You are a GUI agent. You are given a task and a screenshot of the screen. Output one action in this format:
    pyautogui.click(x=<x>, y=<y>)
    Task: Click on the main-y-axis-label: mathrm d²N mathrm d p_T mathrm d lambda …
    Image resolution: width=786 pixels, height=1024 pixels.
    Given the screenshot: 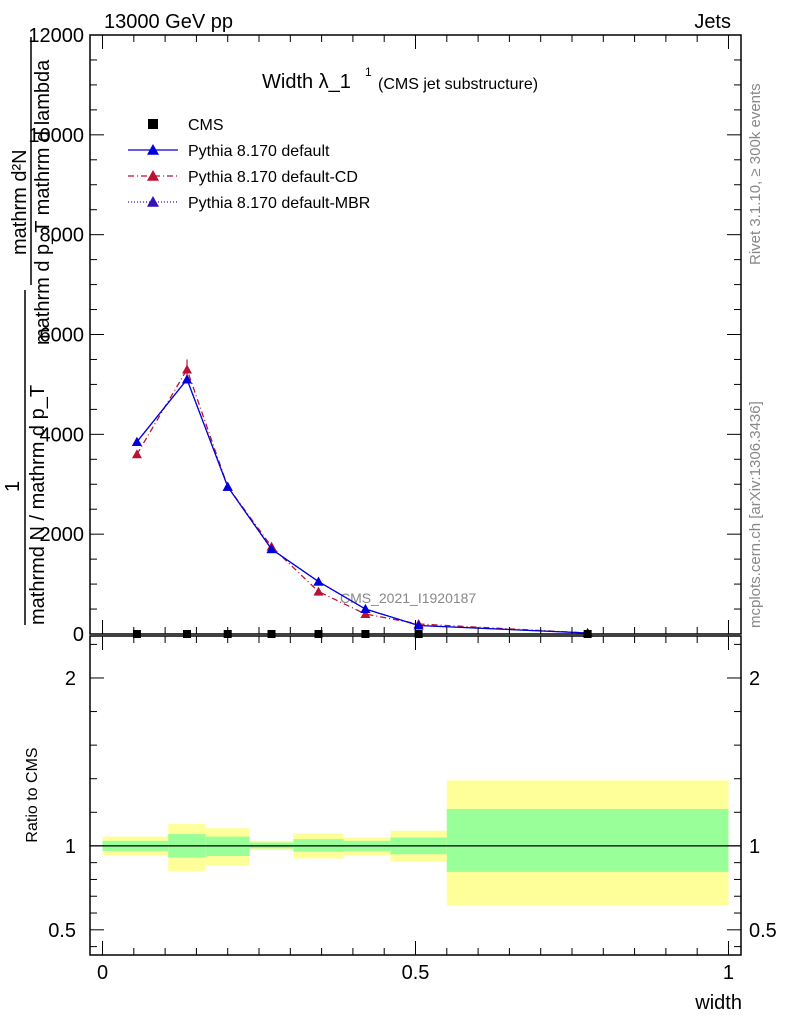 What is the action you would take?
    pyautogui.click(x=28, y=331)
    